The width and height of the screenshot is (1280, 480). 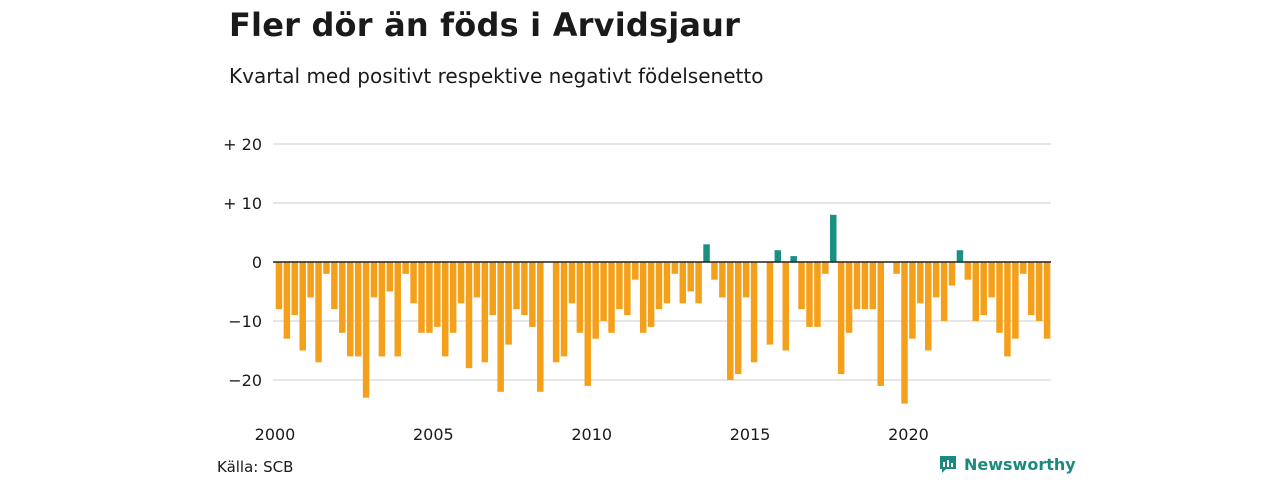 I want to click on source-note: Källa: SCB, so click(x=255, y=467).